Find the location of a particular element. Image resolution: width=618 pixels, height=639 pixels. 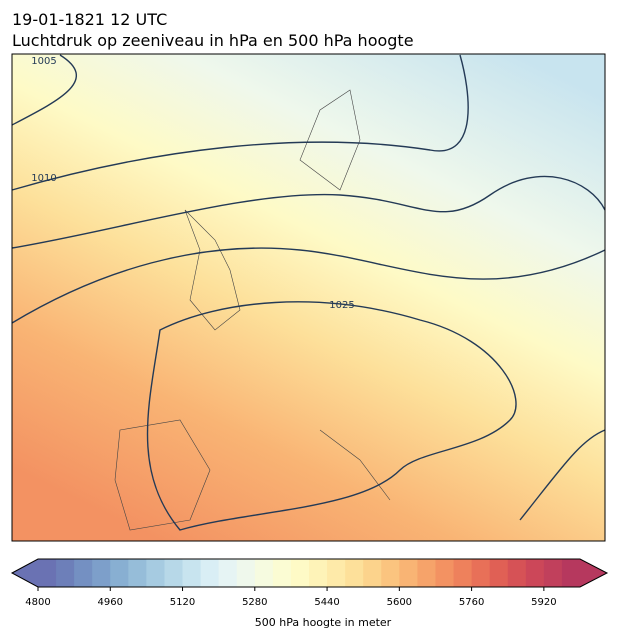

colorbar-label: 500 hPa hoogte in meter is located at coordinates (323, 622).